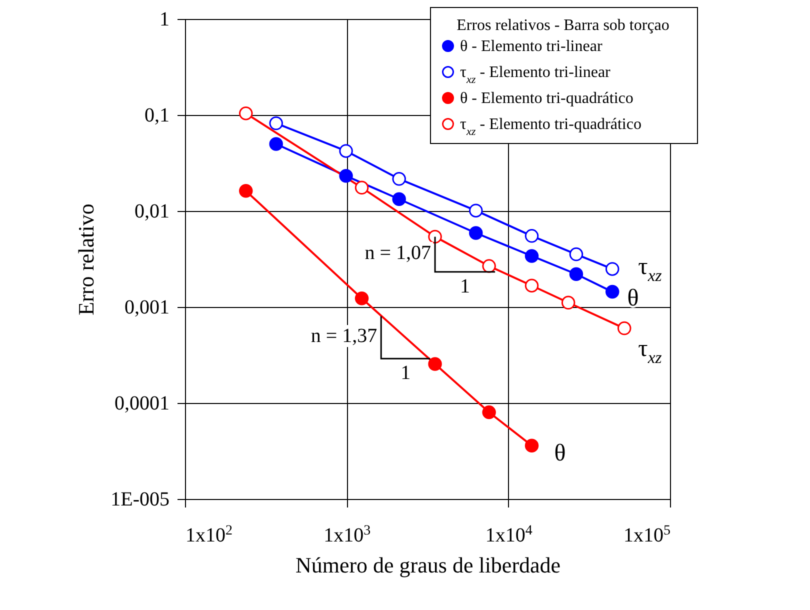  I want to click on annotation: n = 1,07, so click(398, 253).